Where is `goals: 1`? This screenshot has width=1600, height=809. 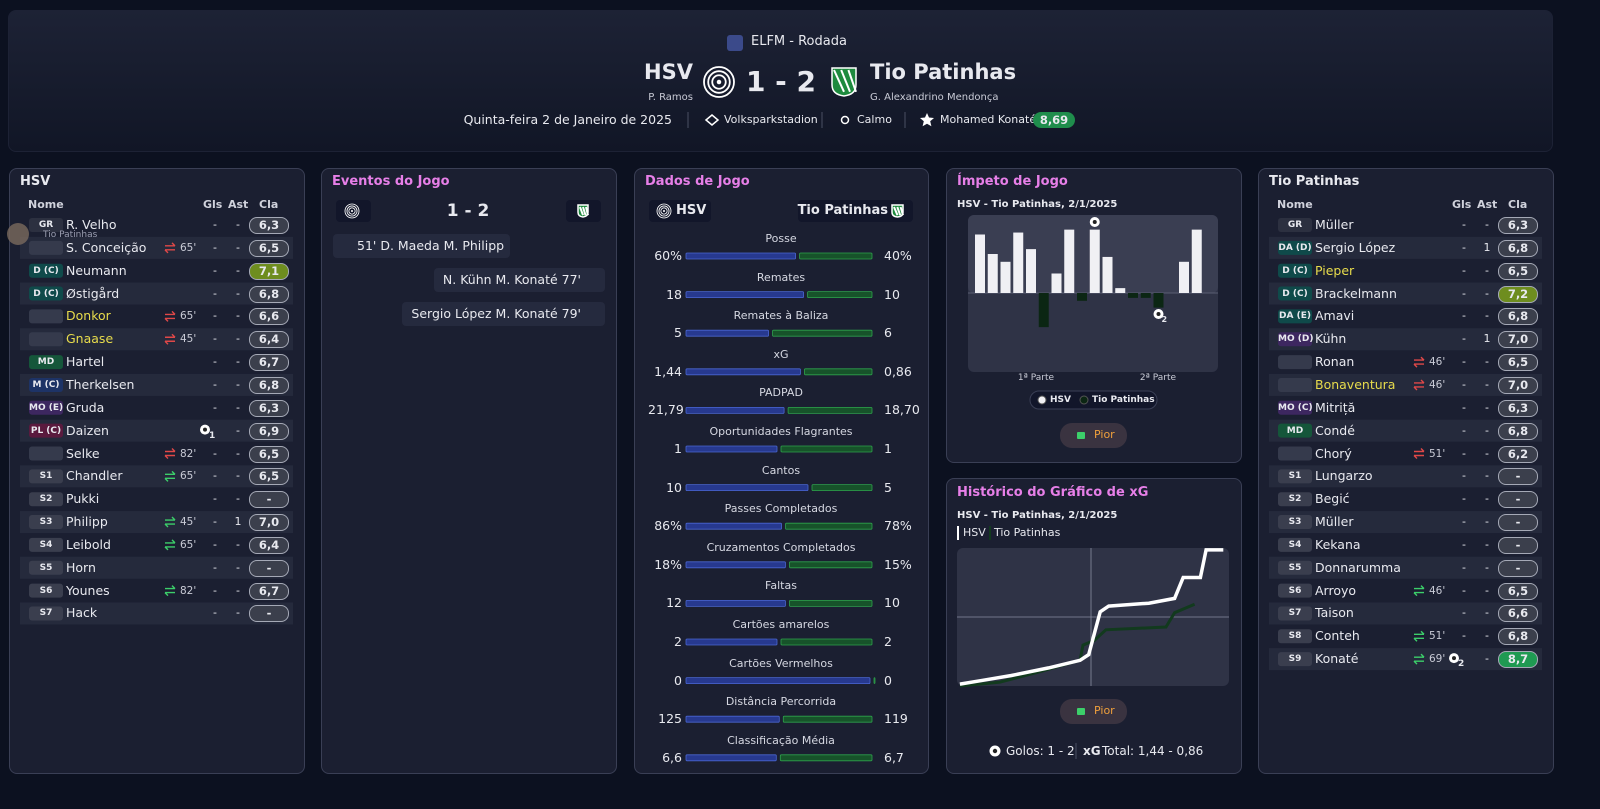 goals: 1 is located at coordinates (212, 435).